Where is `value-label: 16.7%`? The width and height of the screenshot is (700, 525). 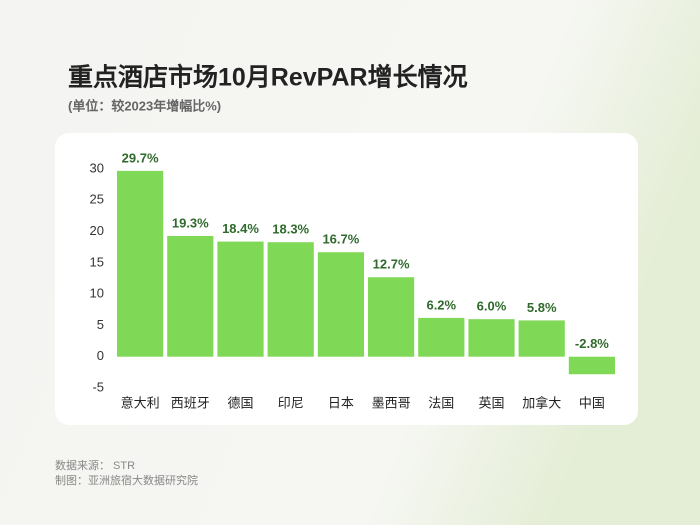
value-label: 16.7% is located at coordinates (340, 239).